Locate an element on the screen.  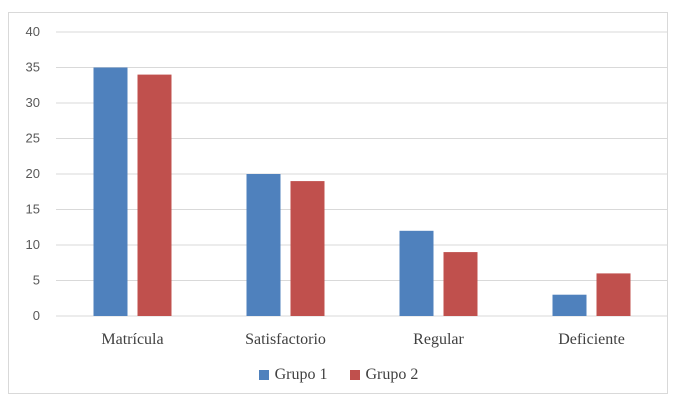
y-tick-label-25: 25 is located at coordinates (33, 138).